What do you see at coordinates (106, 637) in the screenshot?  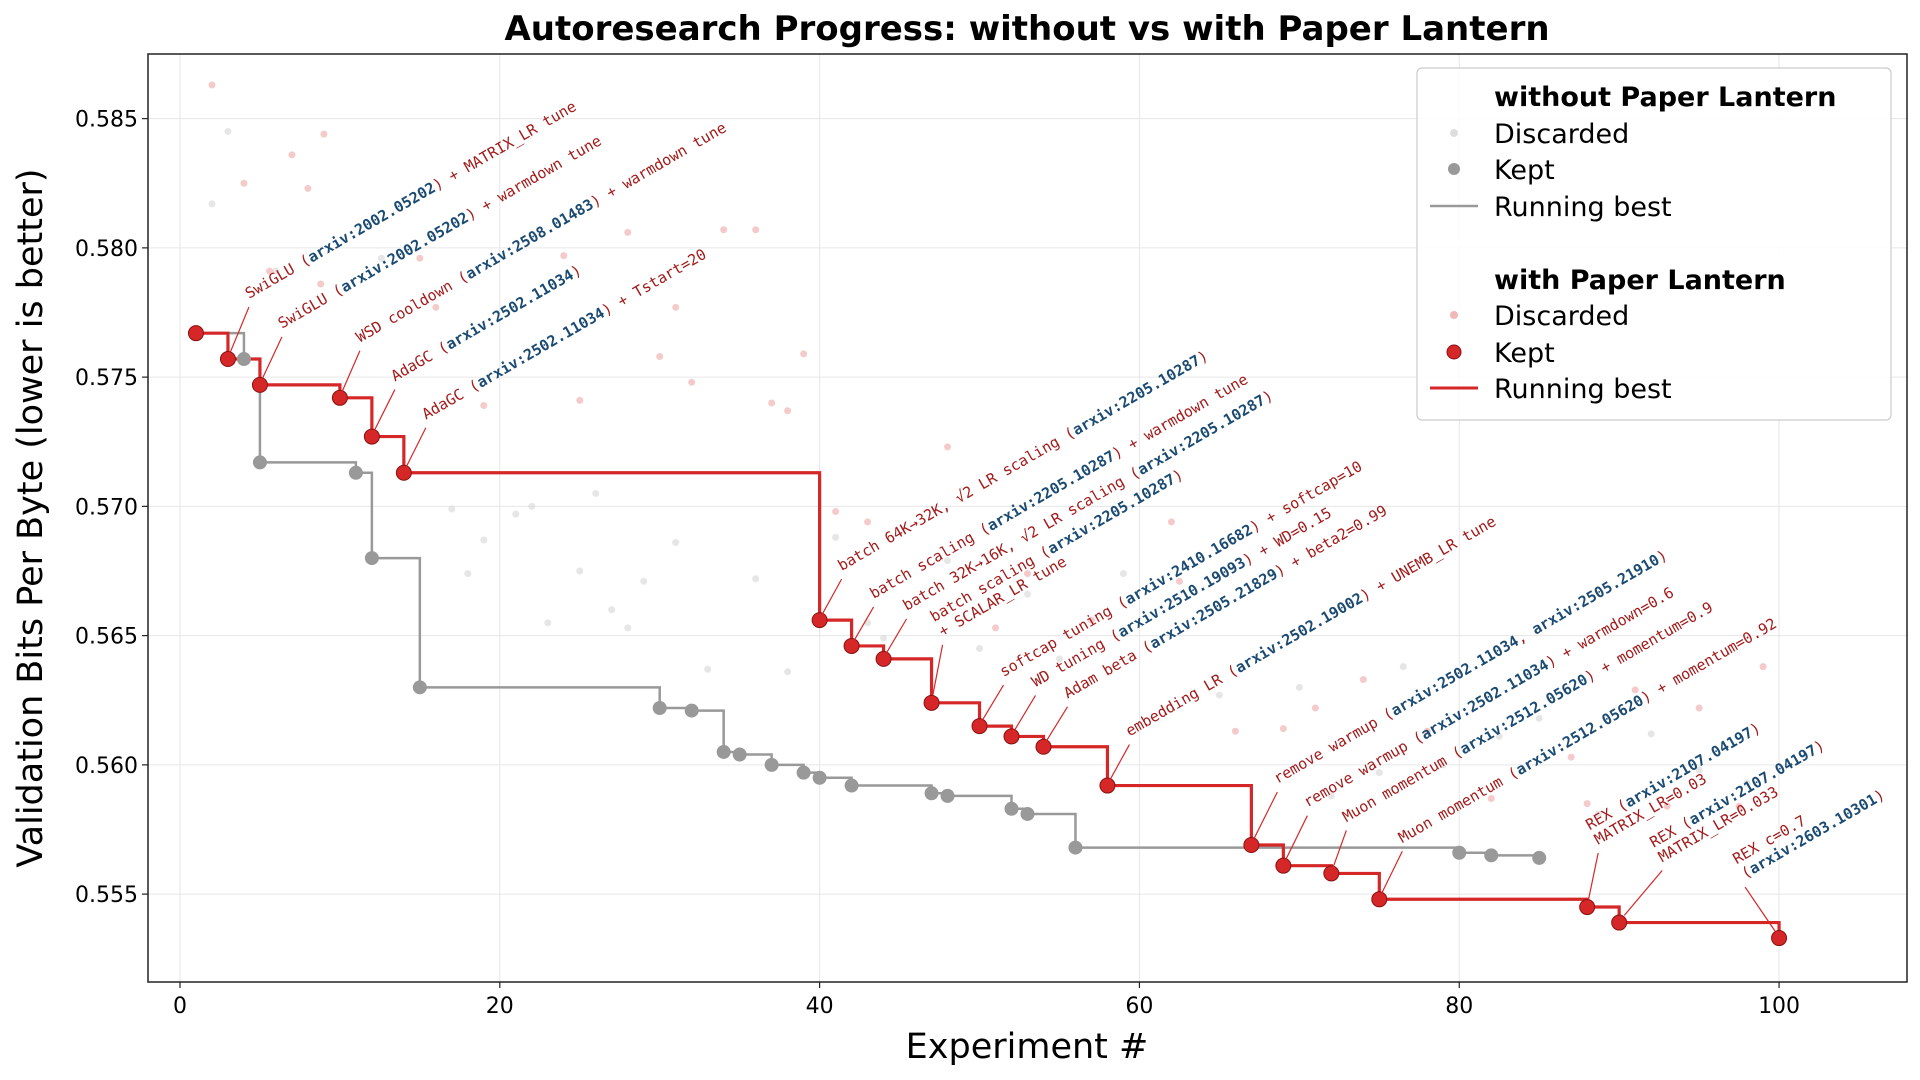 I see `y-tick-label: 0.565` at bounding box center [106, 637].